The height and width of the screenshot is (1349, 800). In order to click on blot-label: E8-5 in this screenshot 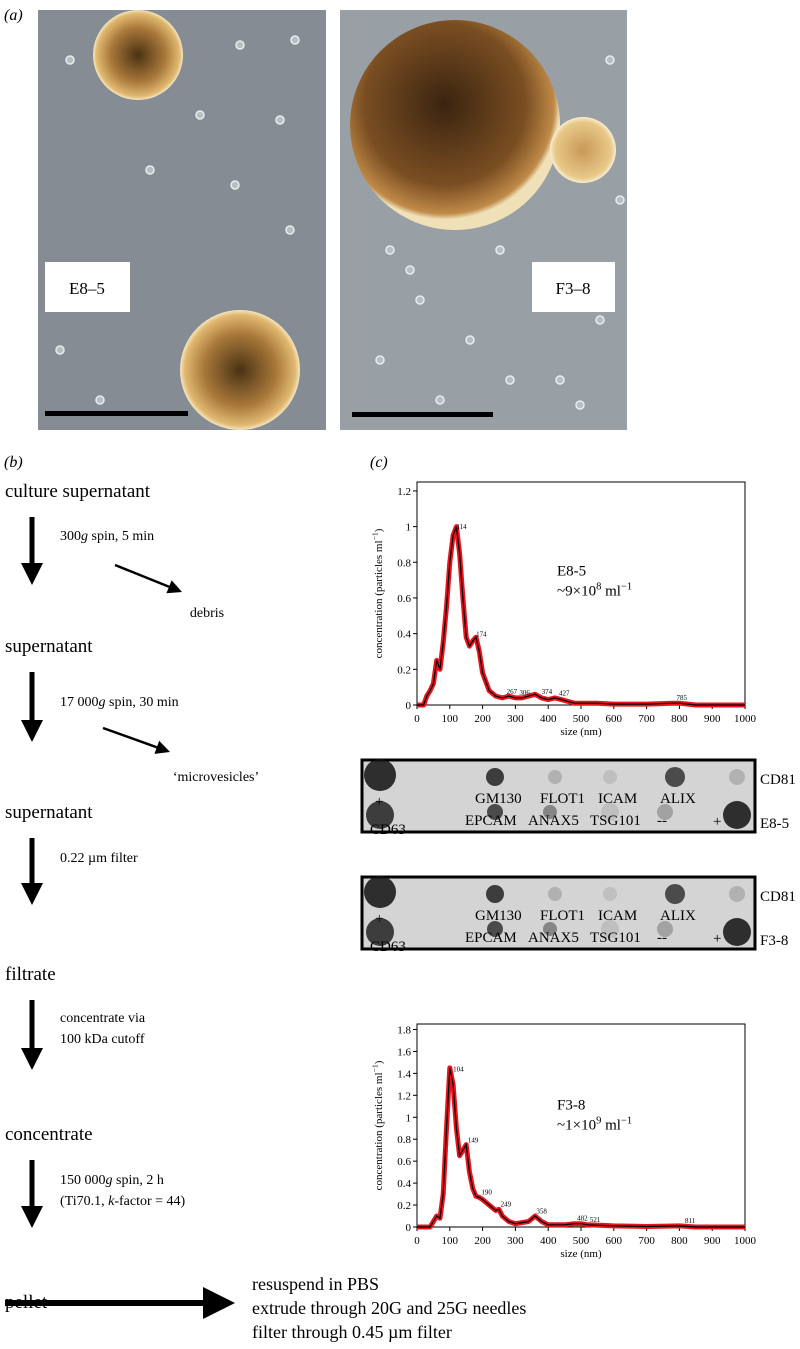, I will do `click(774, 824)`.